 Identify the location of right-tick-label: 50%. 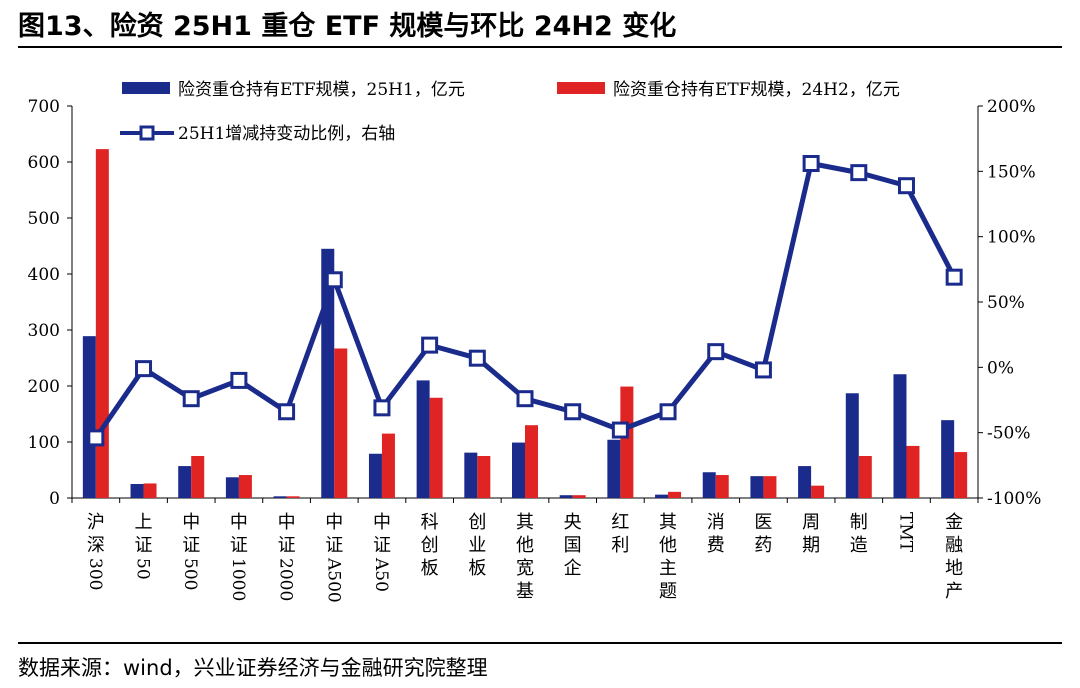
(1006, 303).